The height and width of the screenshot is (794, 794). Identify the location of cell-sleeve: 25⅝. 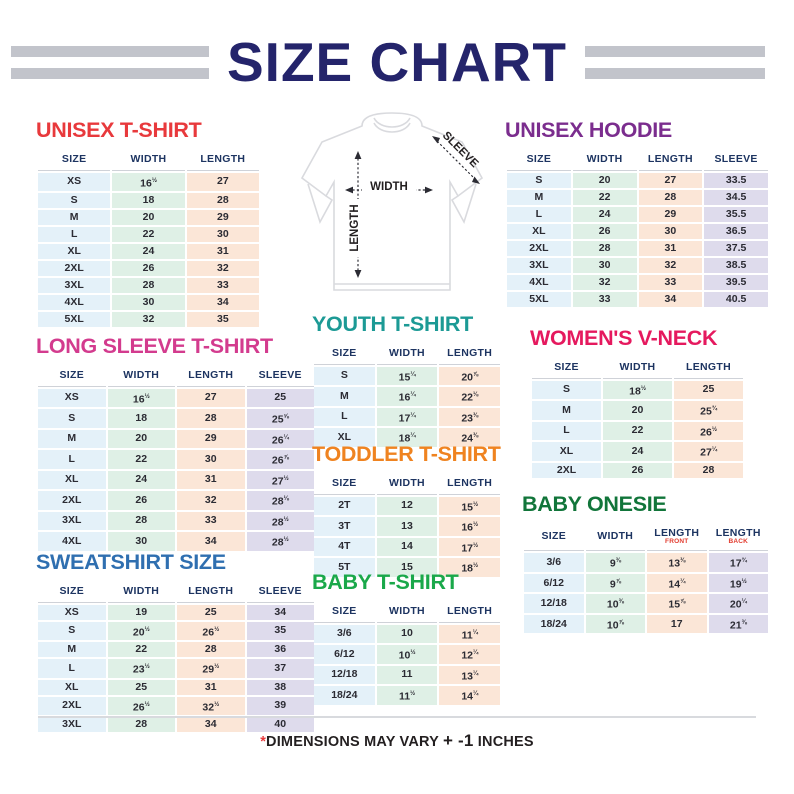
(280, 418).